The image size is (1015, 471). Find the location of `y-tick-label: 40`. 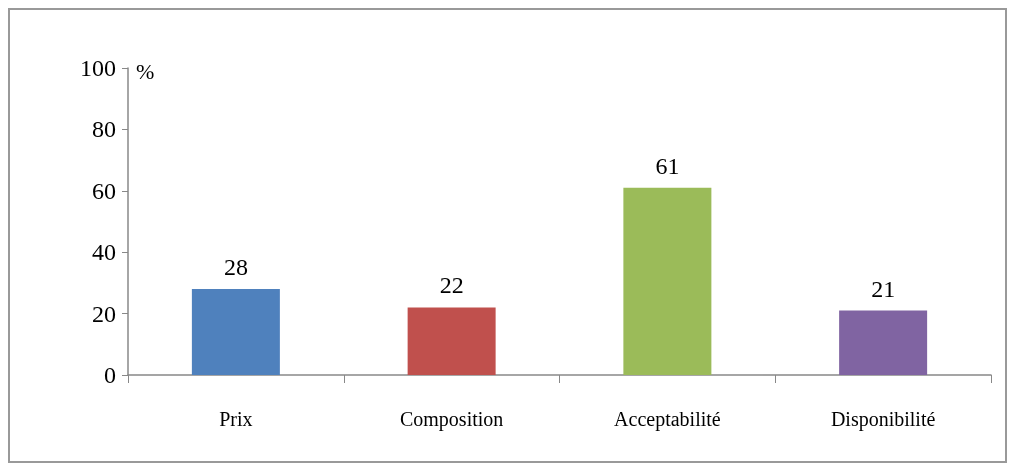

y-tick-label: 40 is located at coordinates (104, 252).